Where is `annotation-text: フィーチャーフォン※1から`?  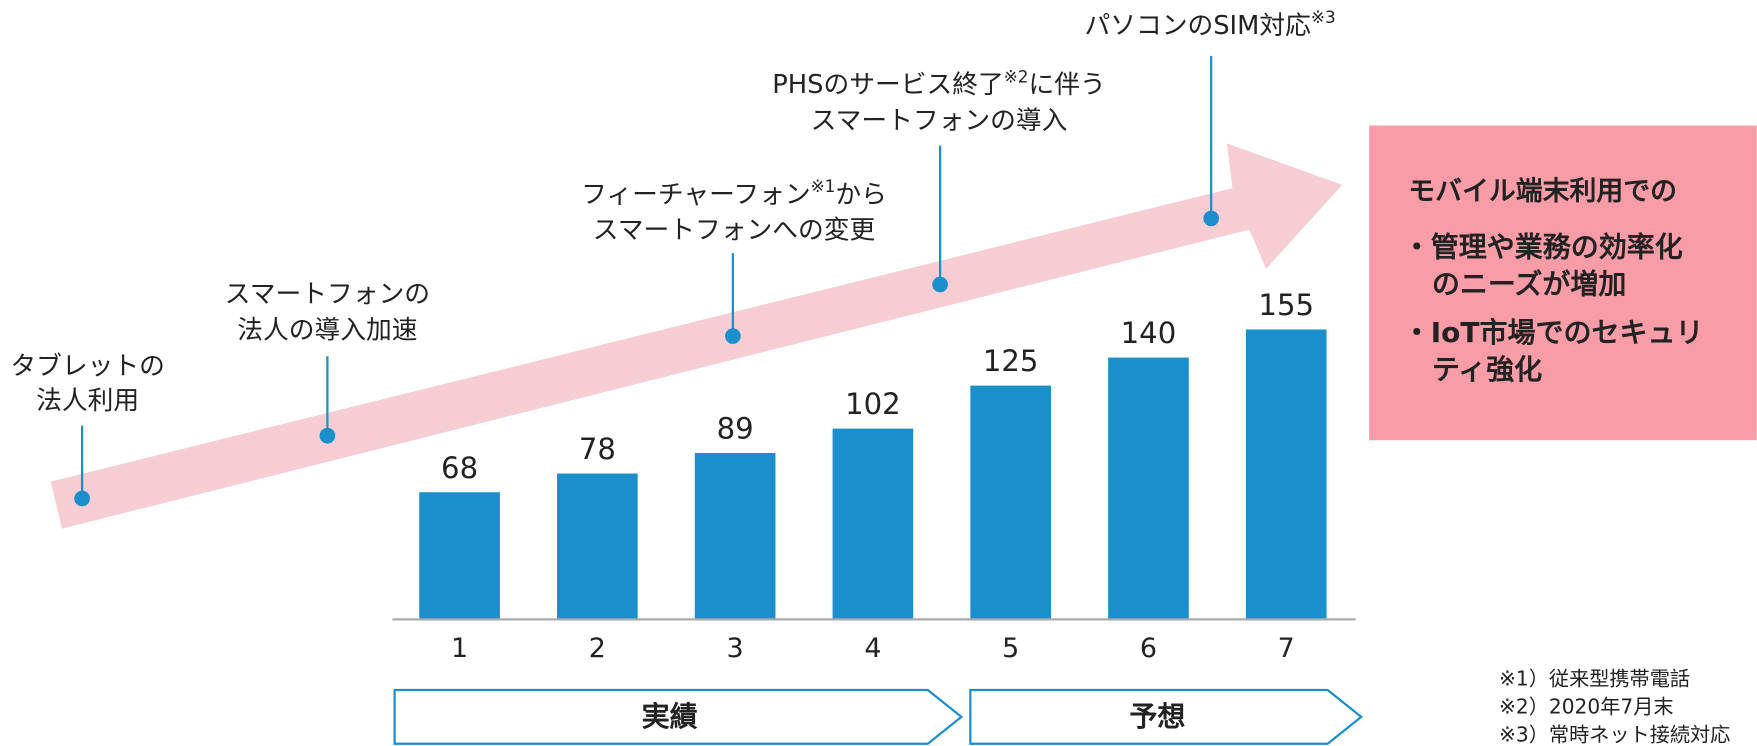 annotation-text: フィーチャーフォン※1から is located at coordinates (734, 192).